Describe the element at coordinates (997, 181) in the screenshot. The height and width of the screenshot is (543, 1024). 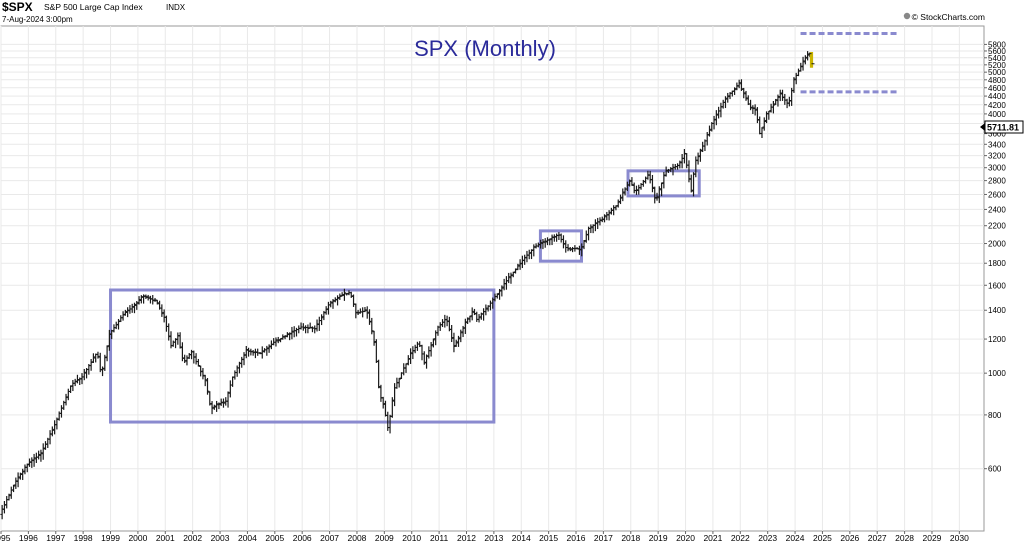
I see `y-tick-label: 2800` at that location.